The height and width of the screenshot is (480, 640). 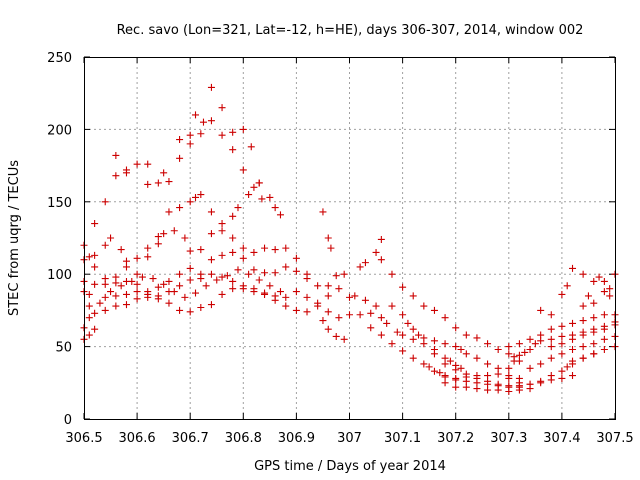 What do you see at coordinates (243, 438) in the screenshot?
I see `x-tick-label: 306.8` at bounding box center [243, 438].